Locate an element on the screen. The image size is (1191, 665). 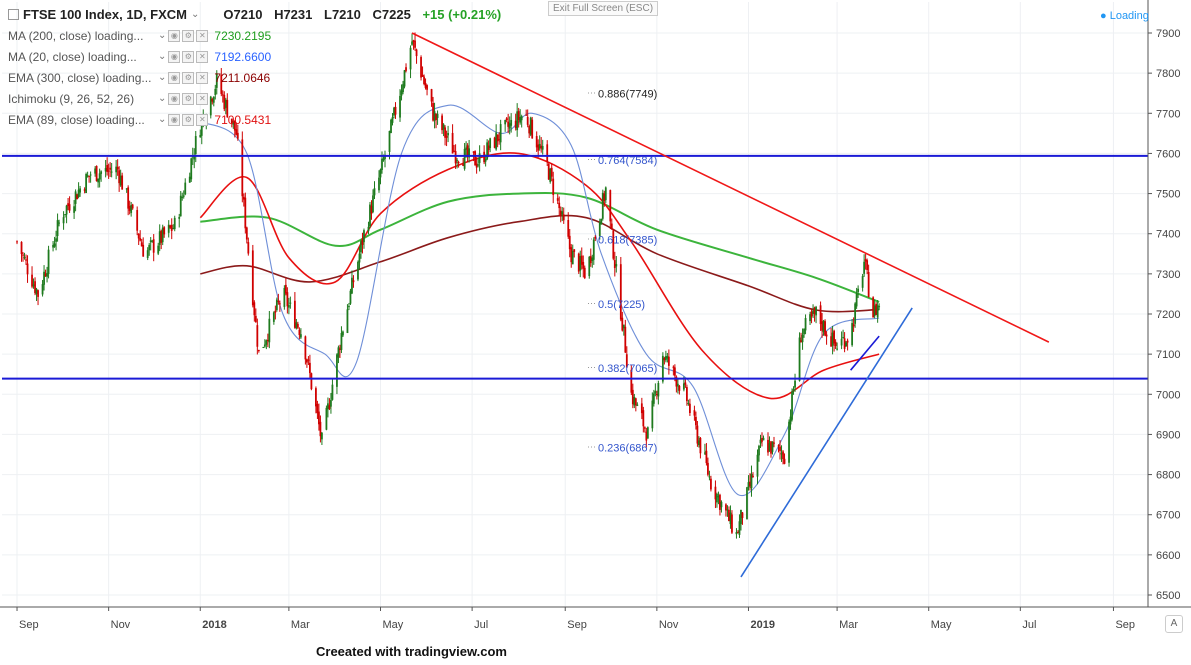
y-tick-label: 6800 is located at coordinates (1168, 476).